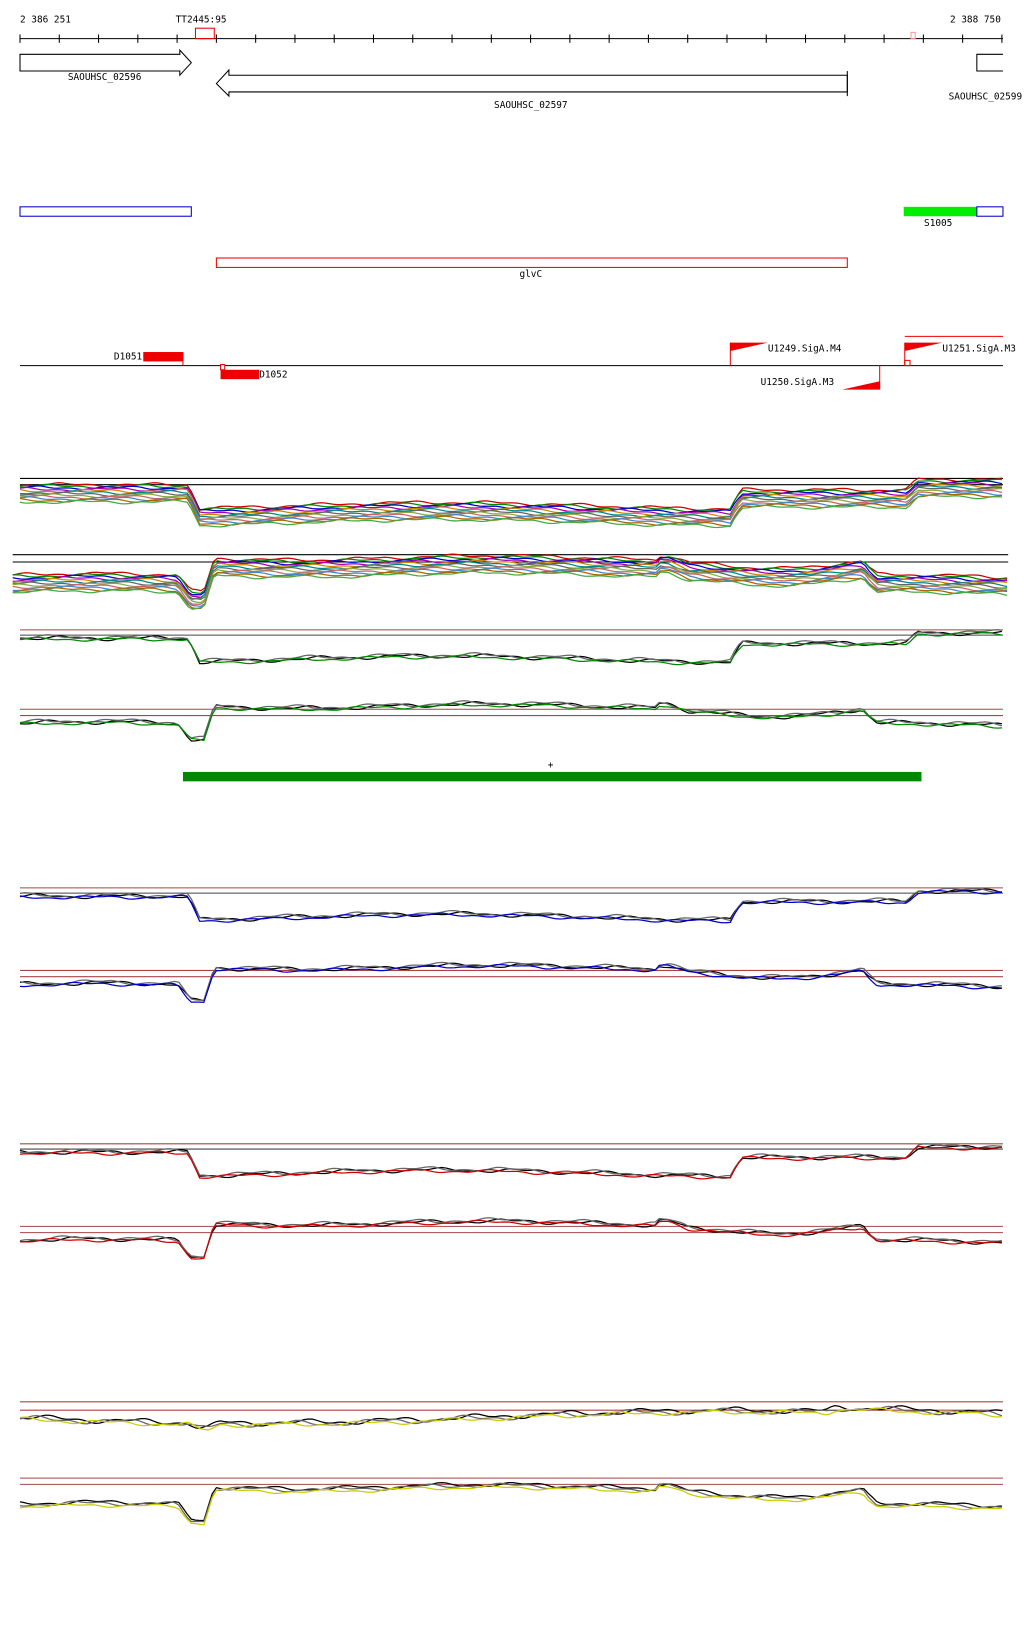  Describe the element at coordinates (975, 19) in the screenshot. I see `ruler-end: 2 388 750` at that location.